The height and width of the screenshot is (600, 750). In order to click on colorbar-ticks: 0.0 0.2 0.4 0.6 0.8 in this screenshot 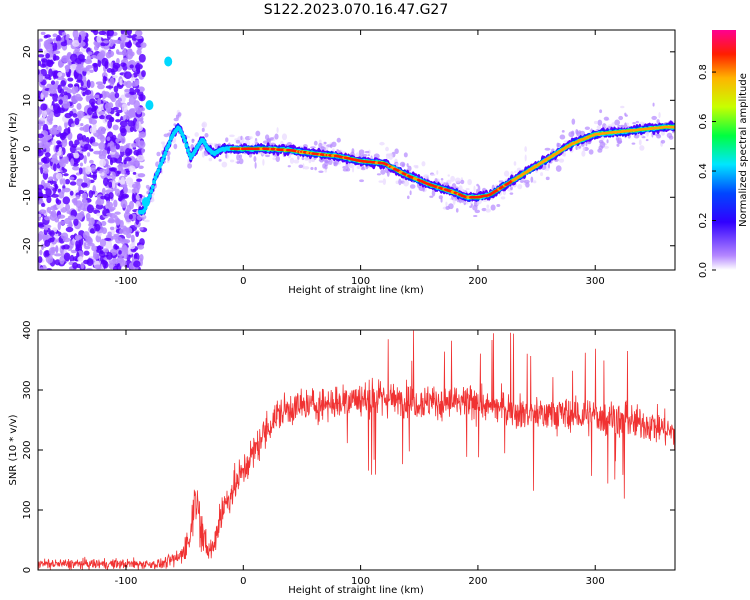, I will do `click(707, 171)`.